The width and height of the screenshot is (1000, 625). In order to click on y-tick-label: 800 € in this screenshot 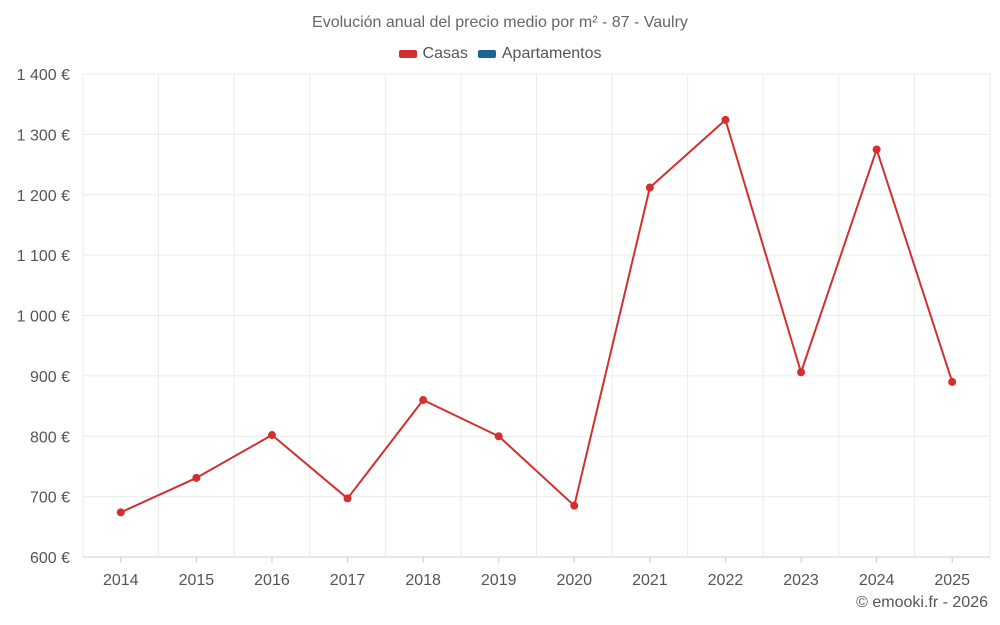, I will do `click(50, 437)`.